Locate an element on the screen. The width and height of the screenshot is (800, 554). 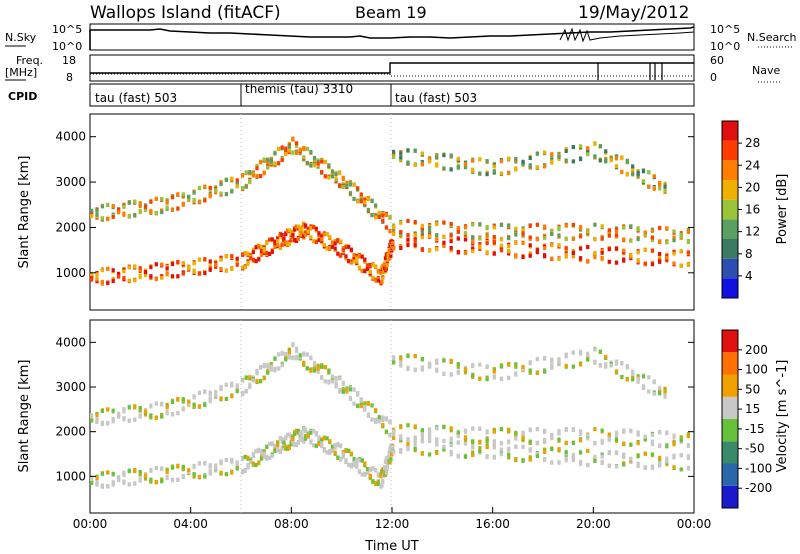
freq-label-line2: [MHz] is located at coordinates (21, 72).